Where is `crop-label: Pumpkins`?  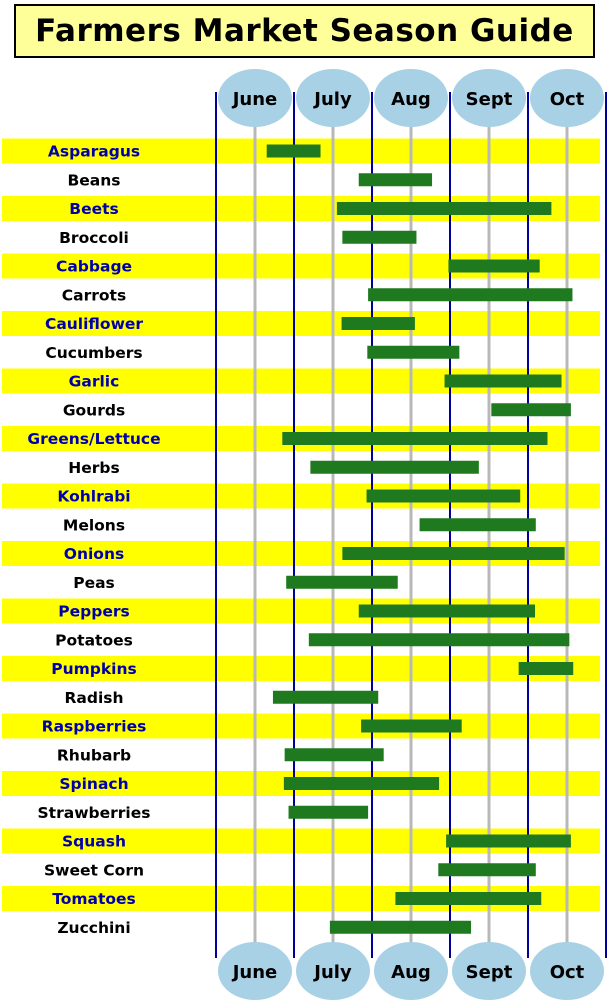 crop-label: Pumpkins is located at coordinates (94, 669).